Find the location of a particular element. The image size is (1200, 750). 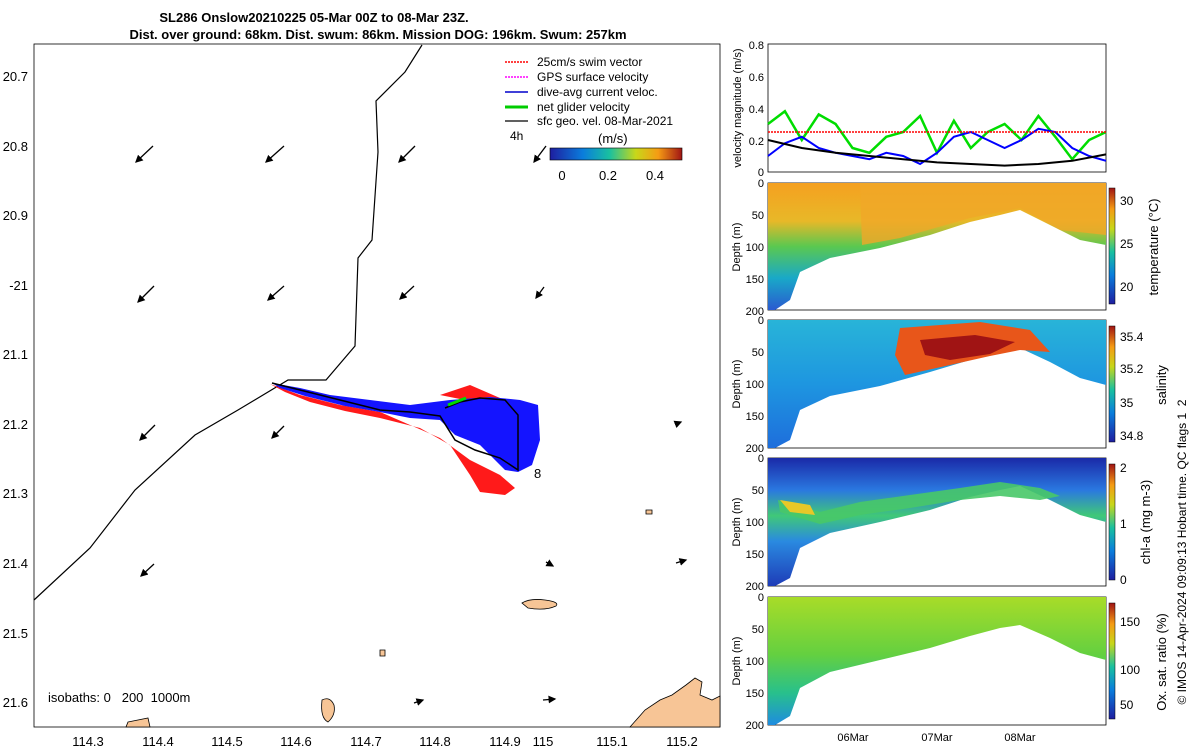

temperature-label: temperature (°C) is located at coordinates (1153, 247).